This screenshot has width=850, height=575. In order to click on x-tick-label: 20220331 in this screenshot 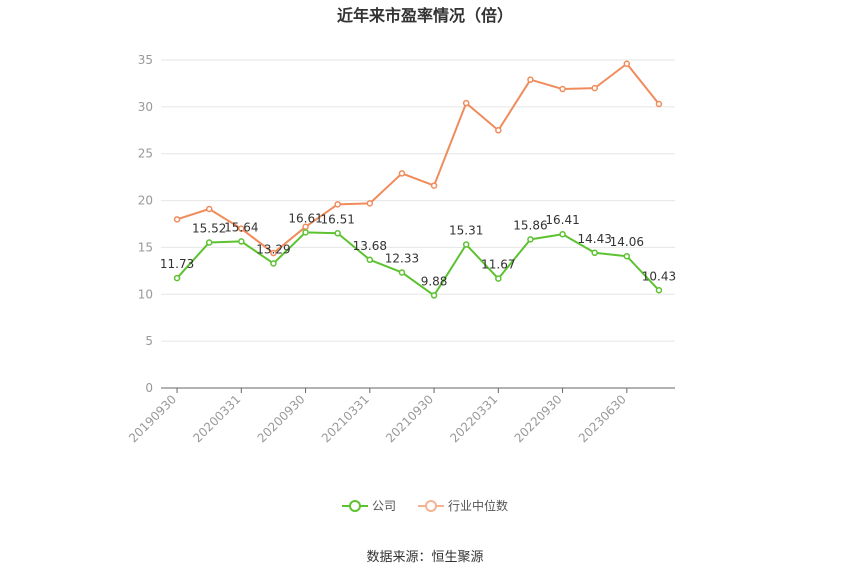, I will do `click(473, 418)`.